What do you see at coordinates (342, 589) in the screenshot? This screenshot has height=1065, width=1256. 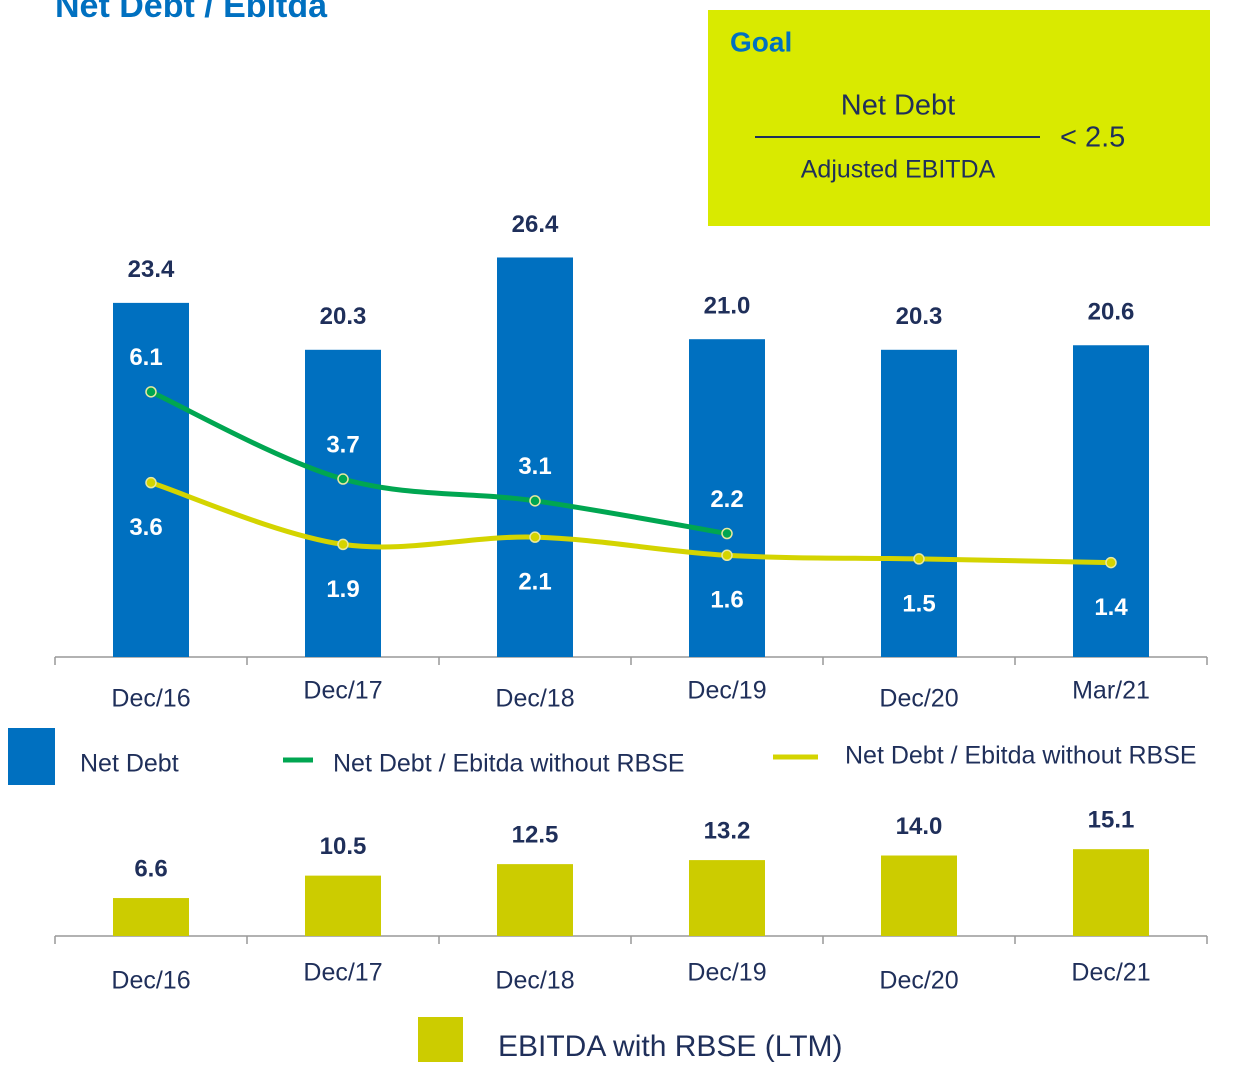 I see `line-value-label: 1.9` at bounding box center [342, 589].